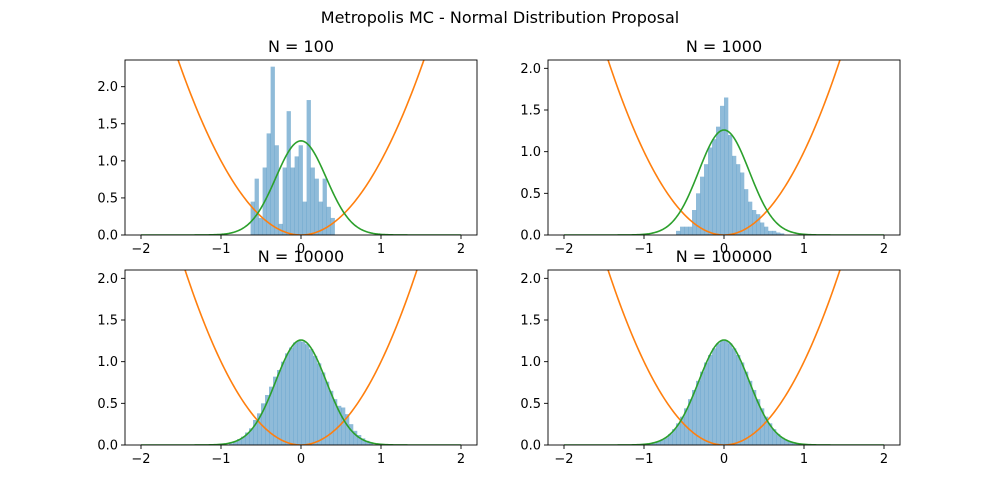  I want to click on potential-line, so click(301, 147).